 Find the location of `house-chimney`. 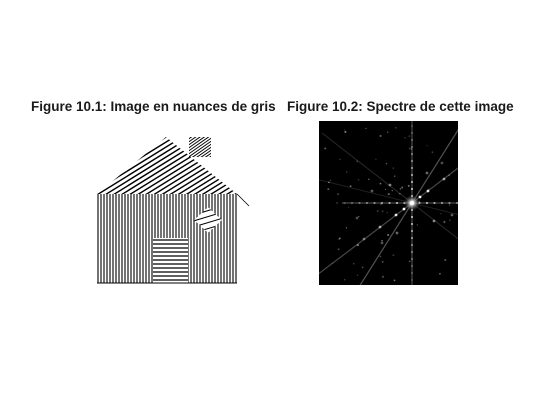

house-chimney is located at coordinates (200, 147).